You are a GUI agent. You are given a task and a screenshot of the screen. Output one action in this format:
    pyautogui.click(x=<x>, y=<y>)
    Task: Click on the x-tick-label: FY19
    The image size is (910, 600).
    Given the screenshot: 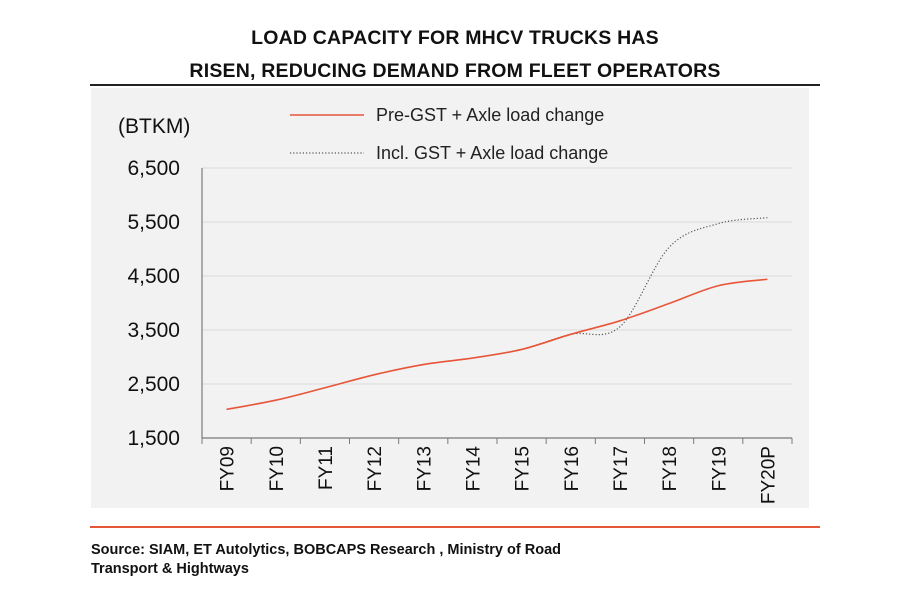 What is the action you would take?
    pyautogui.click(x=719, y=468)
    